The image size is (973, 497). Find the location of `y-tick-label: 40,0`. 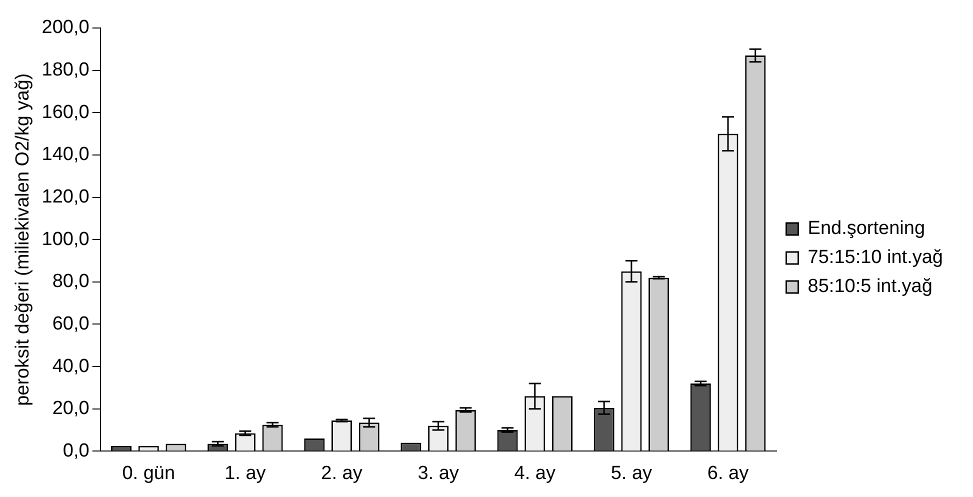

y-tick-label: 40,0 is located at coordinates (71, 366).